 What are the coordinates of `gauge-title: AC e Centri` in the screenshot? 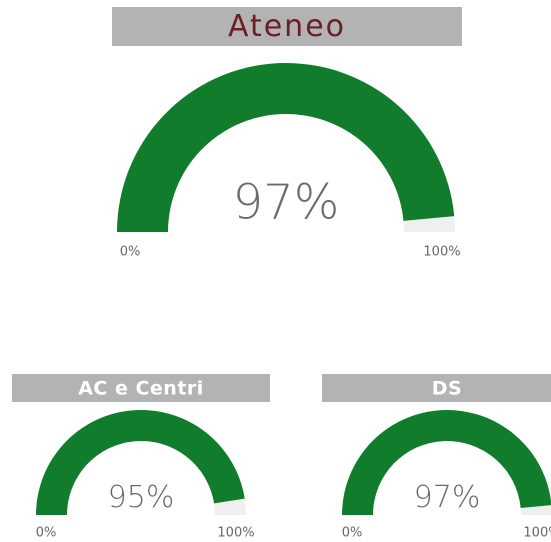 It's located at (141, 389).